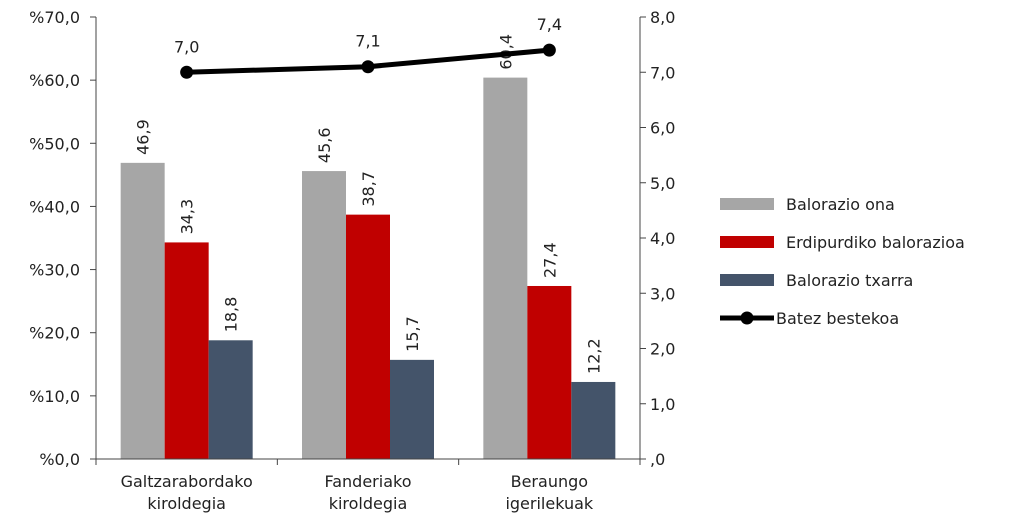 The image size is (1017, 518). I want to click on left-tick-label: %20,0, so click(54, 333).